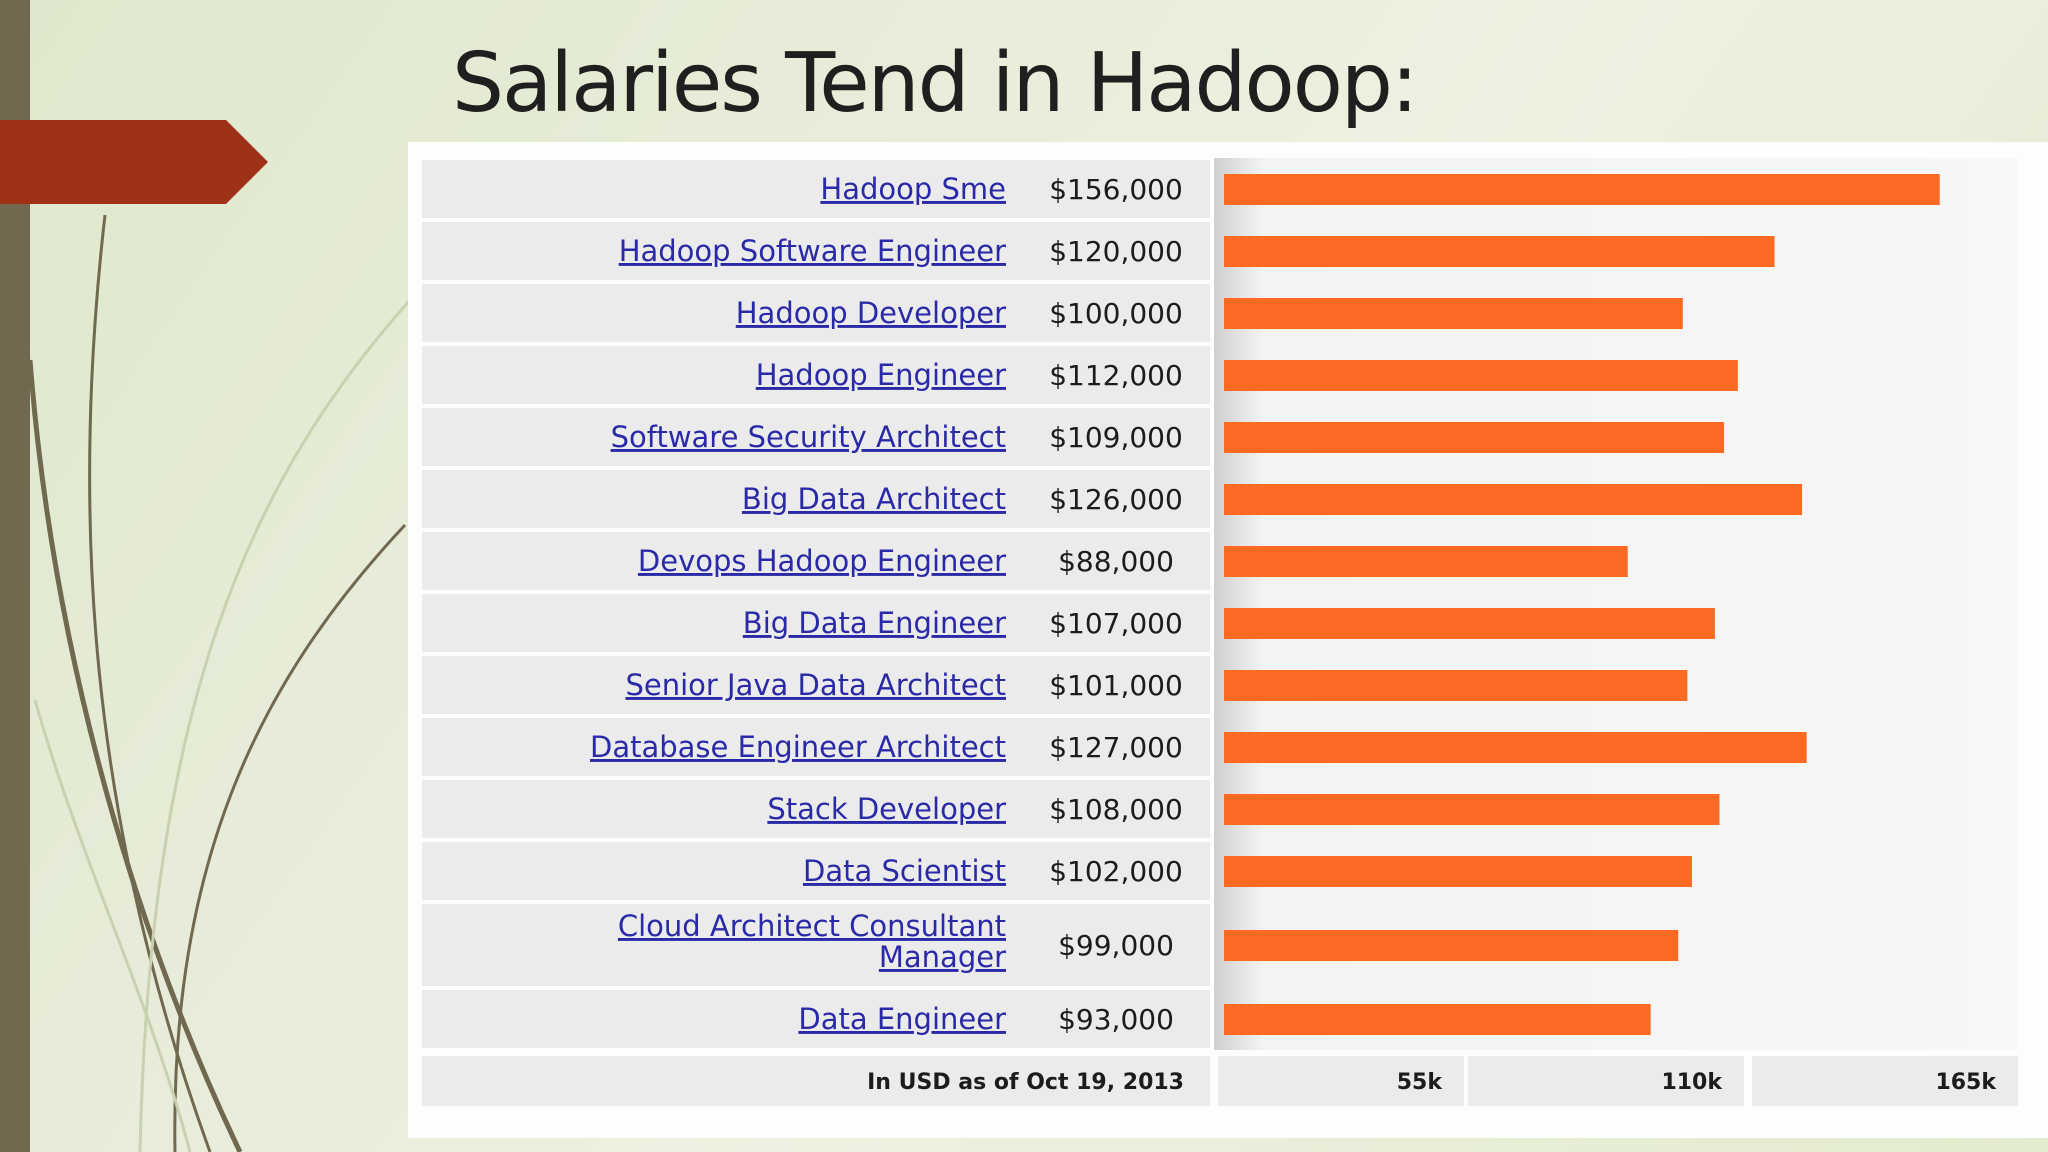  I want to click on category-label-link: Database Engineer Architect, so click(798, 747).